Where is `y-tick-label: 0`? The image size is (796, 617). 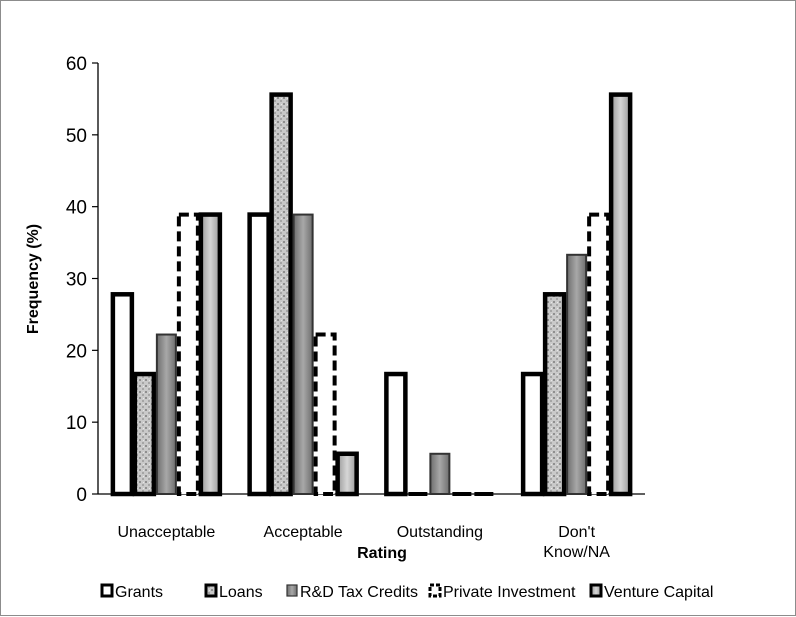
y-tick-label: 0 is located at coordinates (81, 495).